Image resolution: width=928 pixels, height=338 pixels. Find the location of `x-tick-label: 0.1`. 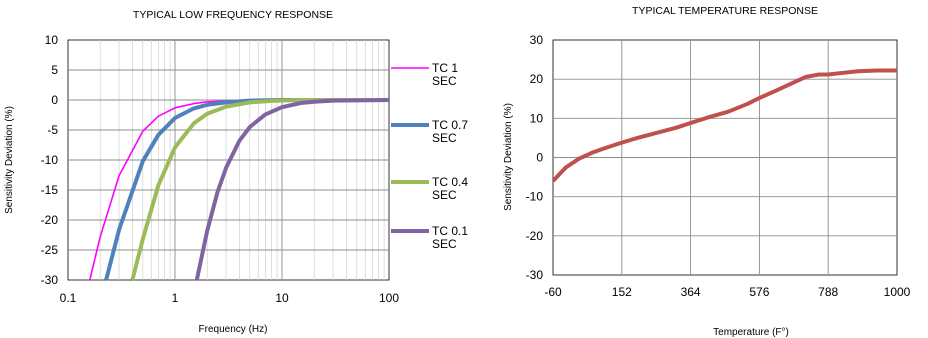

x-tick-label: 0.1 is located at coordinates (68, 298).